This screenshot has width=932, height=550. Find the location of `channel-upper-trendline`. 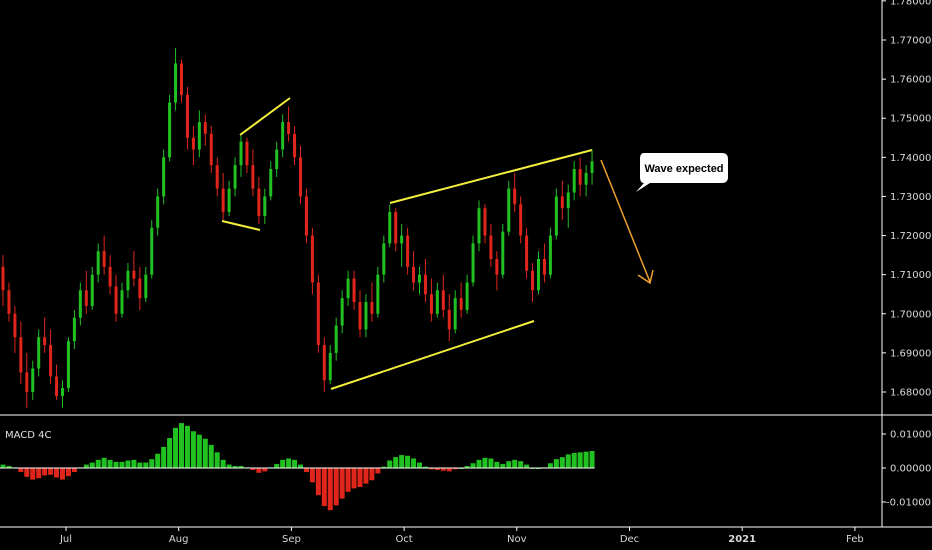

channel-upper-trendline is located at coordinates (491, 176).